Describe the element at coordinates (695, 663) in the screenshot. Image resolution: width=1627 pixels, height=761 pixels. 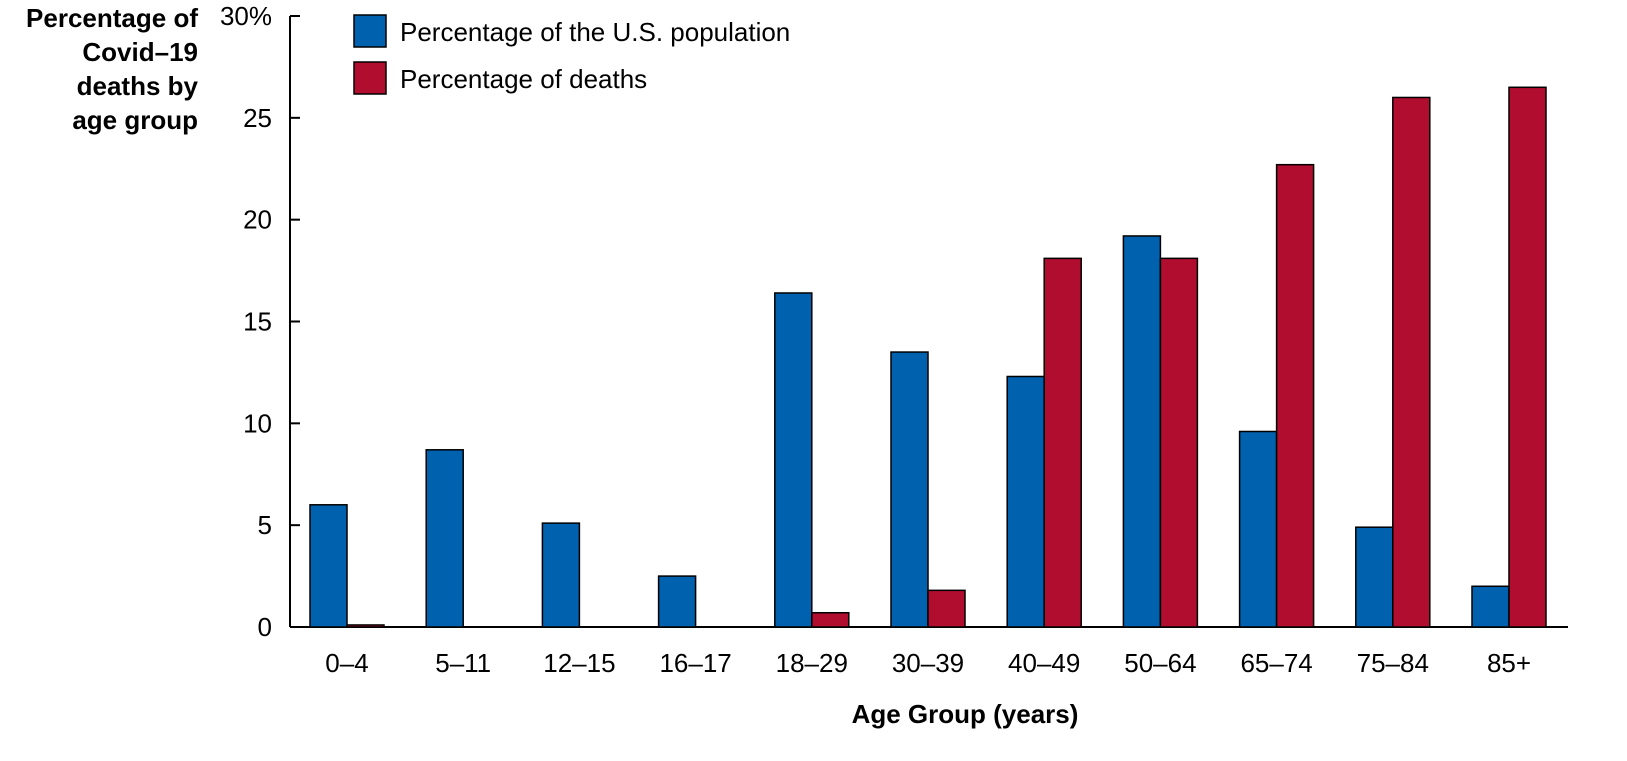
I see `x-tick-label: 16–17` at that location.